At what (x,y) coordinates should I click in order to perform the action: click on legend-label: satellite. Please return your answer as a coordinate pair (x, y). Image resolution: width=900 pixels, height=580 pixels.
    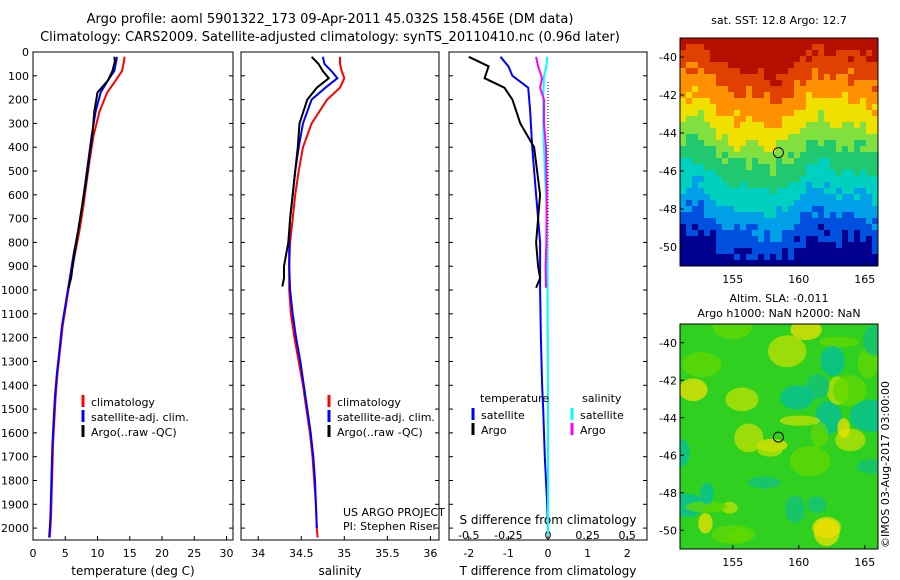
    Looking at the image, I should click on (602, 415).